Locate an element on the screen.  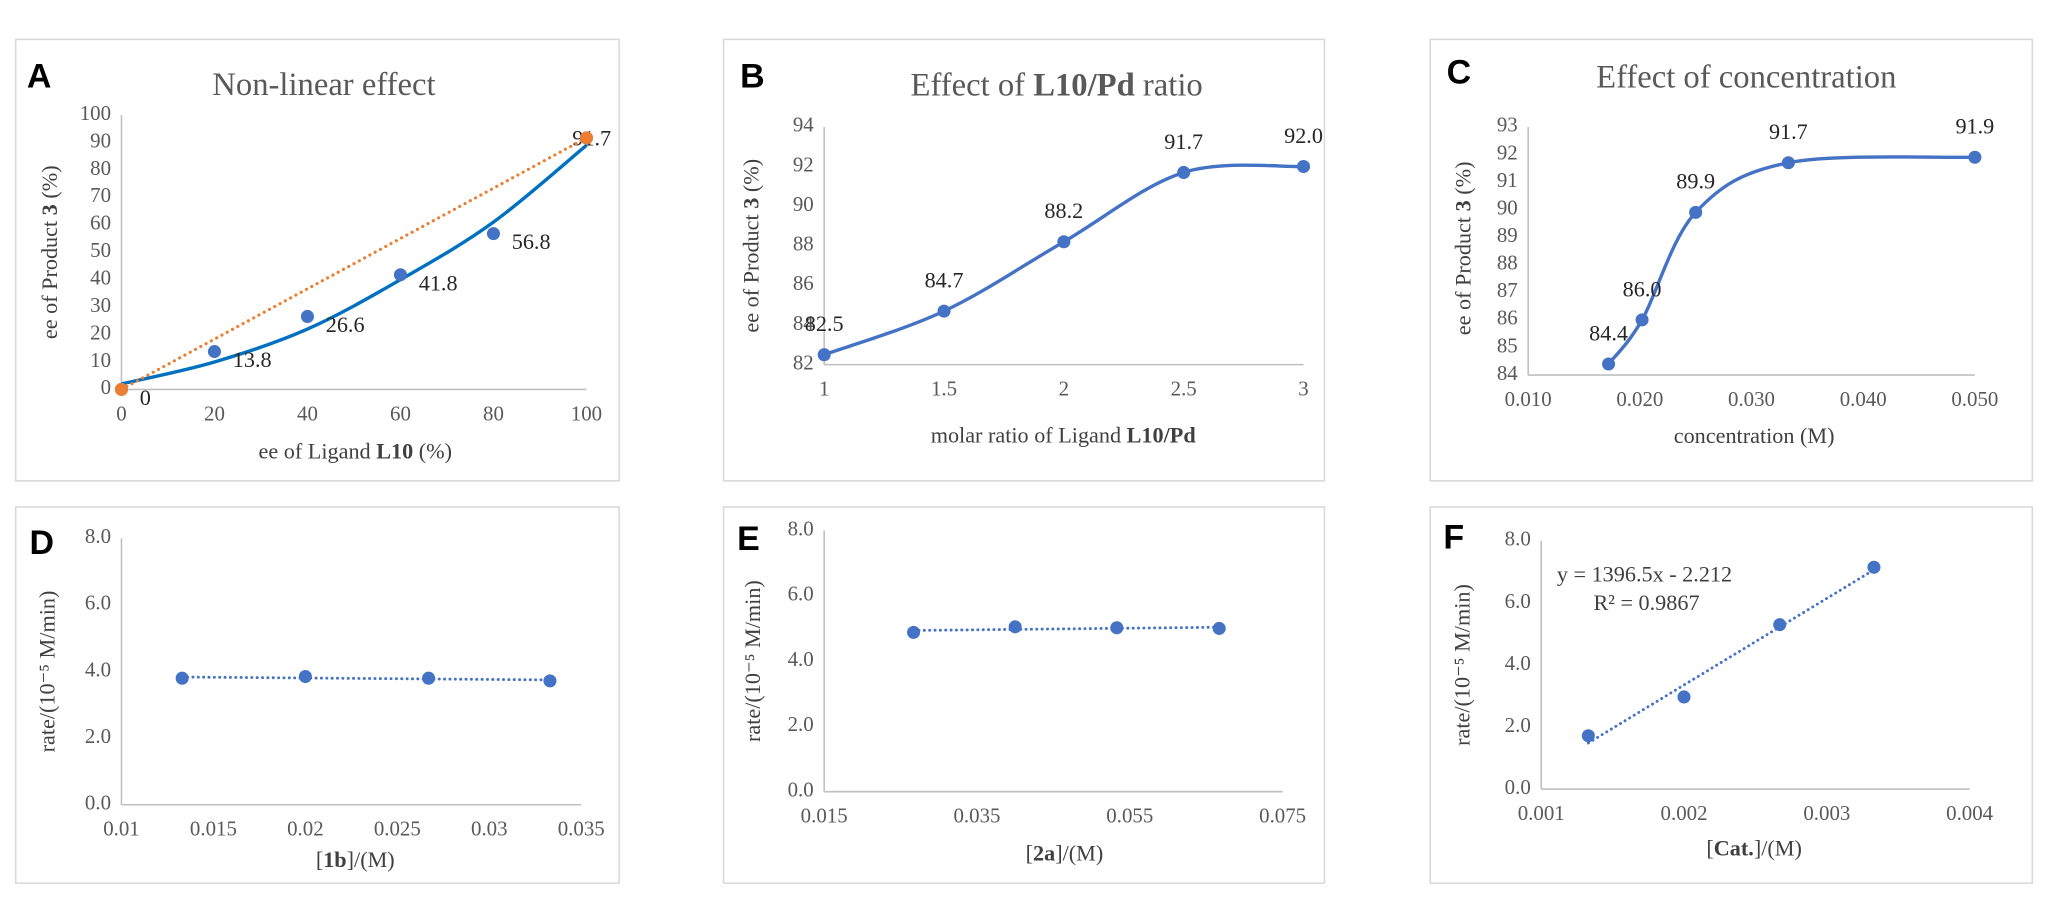
x-tick-label: 0.075 is located at coordinates (1282, 816).